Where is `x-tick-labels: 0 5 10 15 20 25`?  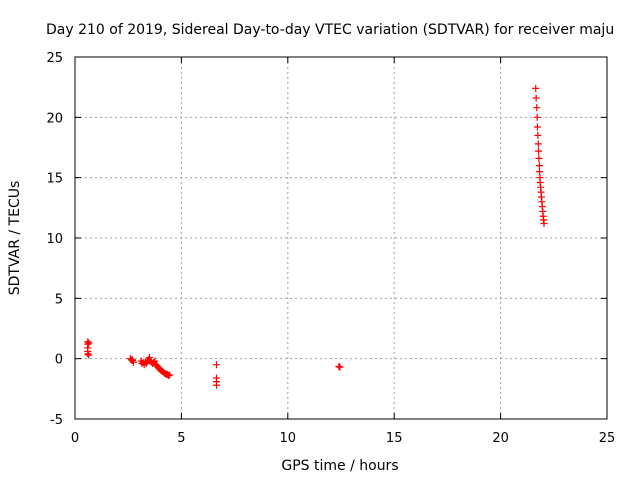 x-tick-labels: 0 5 10 15 20 25 is located at coordinates (343, 438).